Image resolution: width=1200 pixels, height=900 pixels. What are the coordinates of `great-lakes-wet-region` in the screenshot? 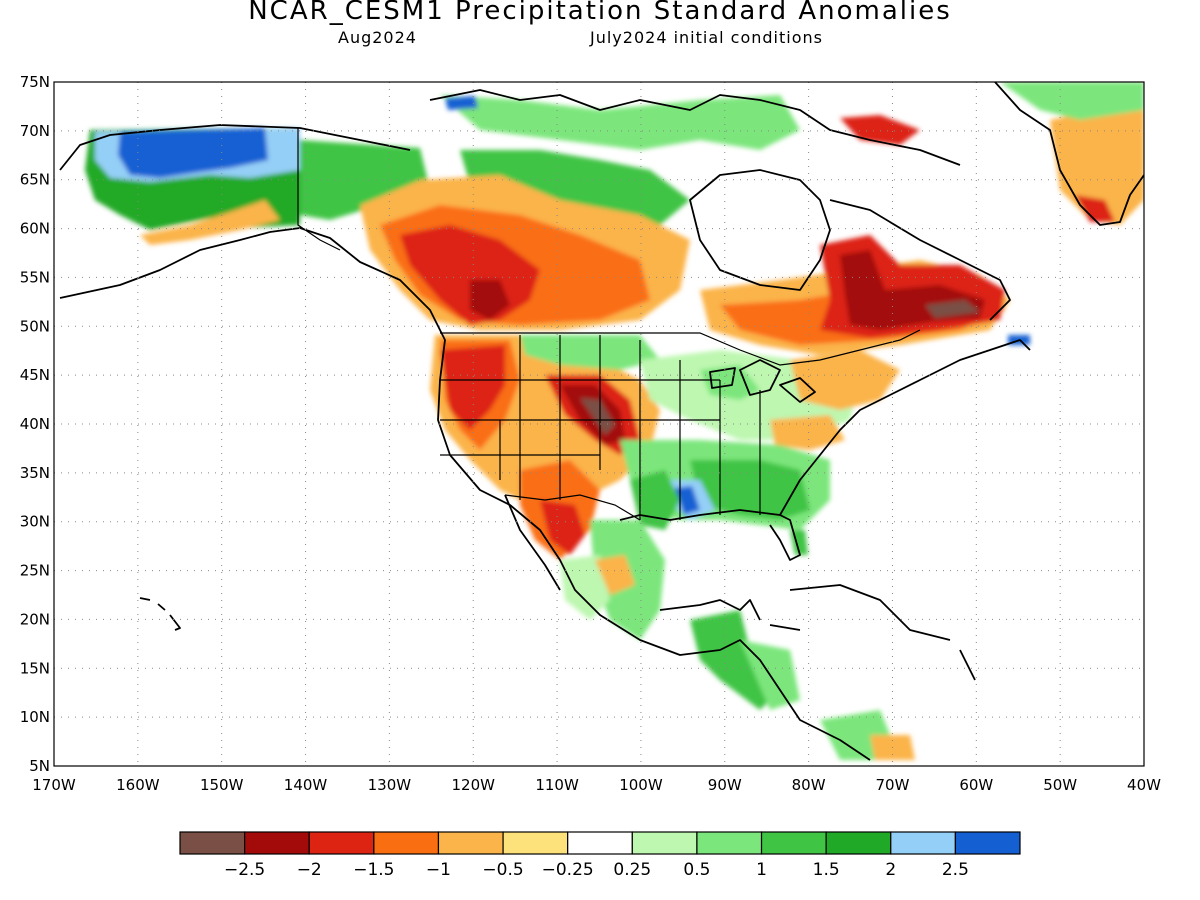 It's located at (730, 382).